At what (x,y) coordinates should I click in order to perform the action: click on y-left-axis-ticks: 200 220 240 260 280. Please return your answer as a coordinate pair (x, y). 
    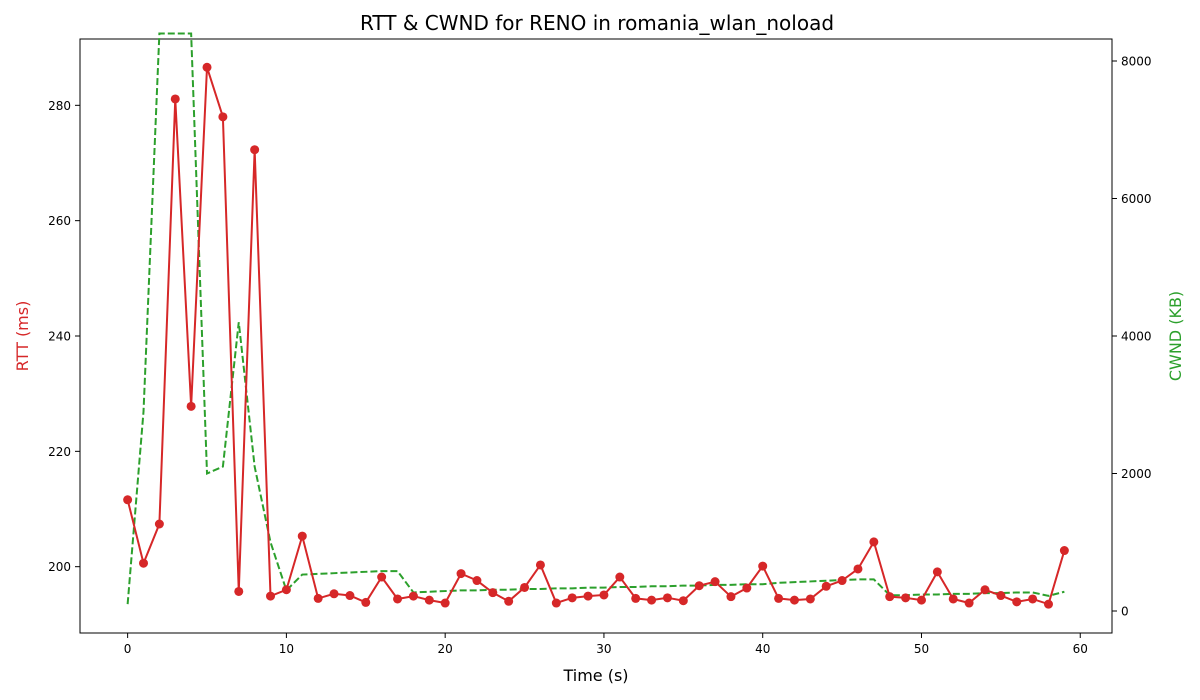
    Looking at the image, I should click on (64, 336).